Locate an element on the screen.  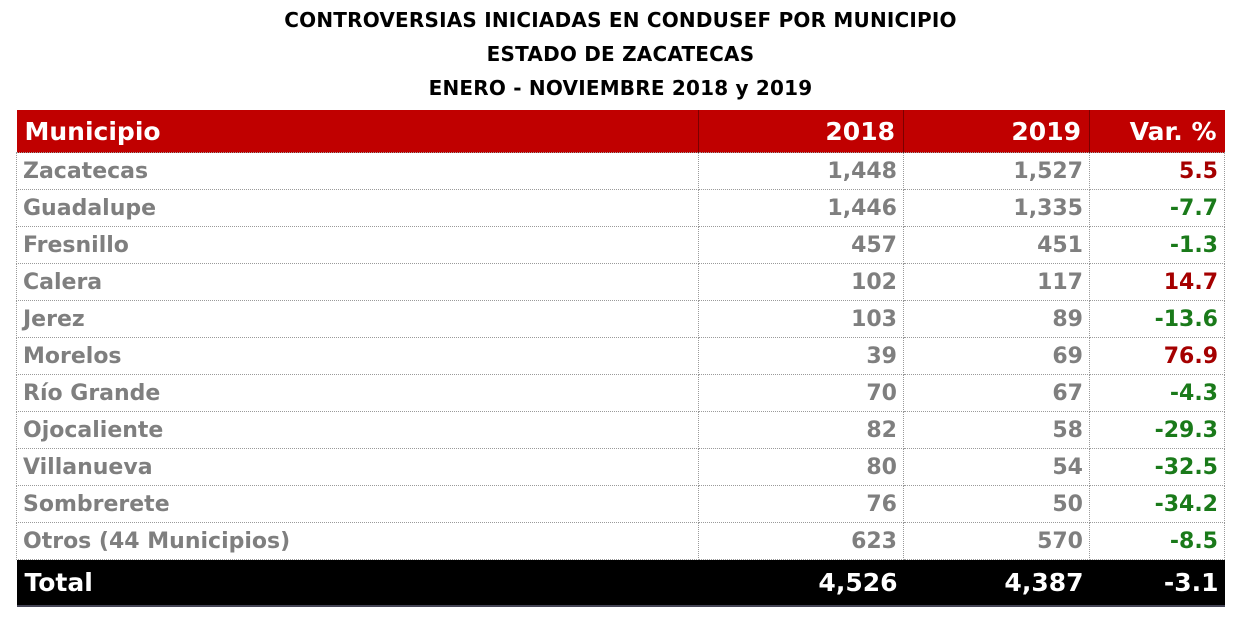
variation-cell: -7.7 is located at coordinates (1157, 208).